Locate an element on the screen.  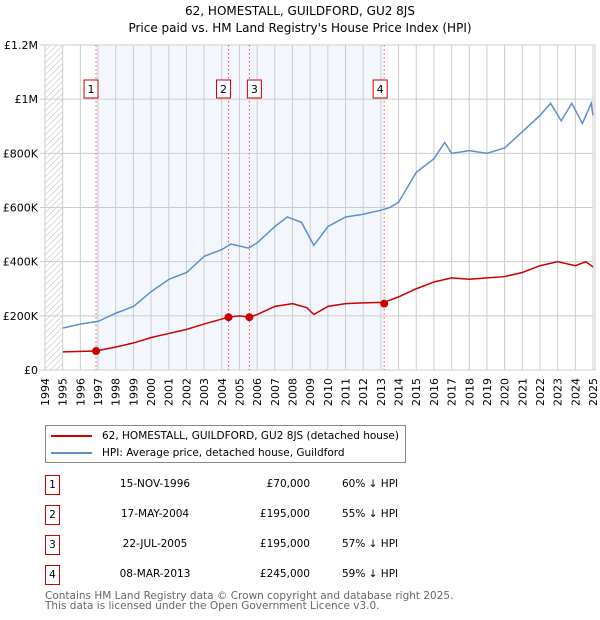
sale-hpi: 57% ↓ HPI is located at coordinates (370, 544).